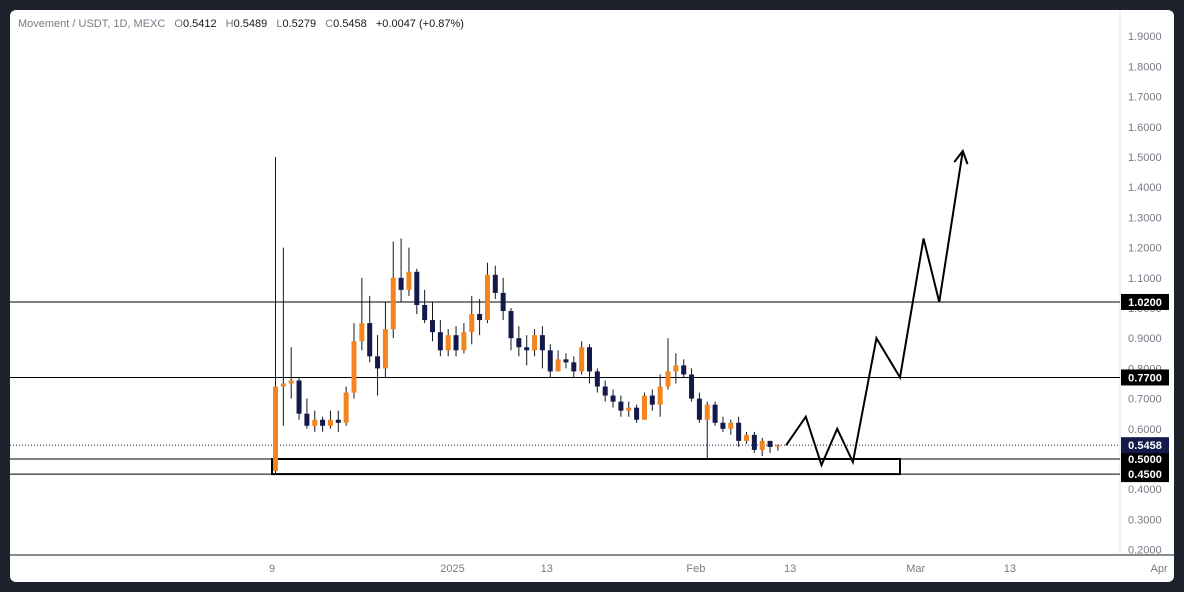 This screenshot has height=592, width=1184. What do you see at coordinates (92, 24) in the screenshot?
I see `symbol-title: Movement / USDT, 1D, MEXC` at bounding box center [92, 24].